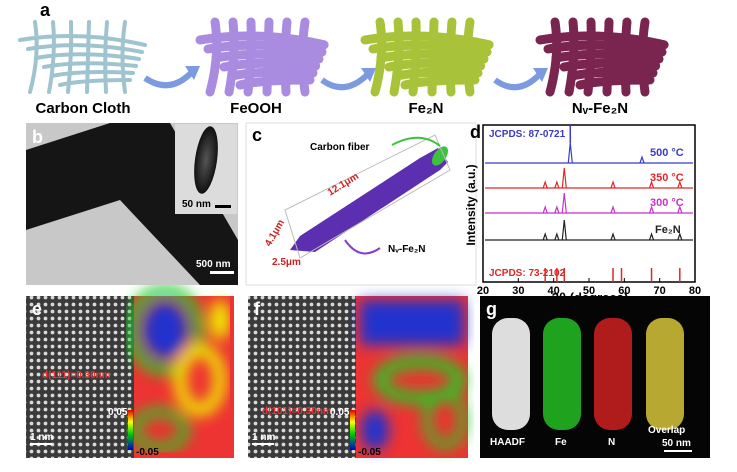 This screenshot has width=737, height=472. Describe the element at coordinates (666, 430) in the screenshot. I see `channel-label: Overlap` at that location.